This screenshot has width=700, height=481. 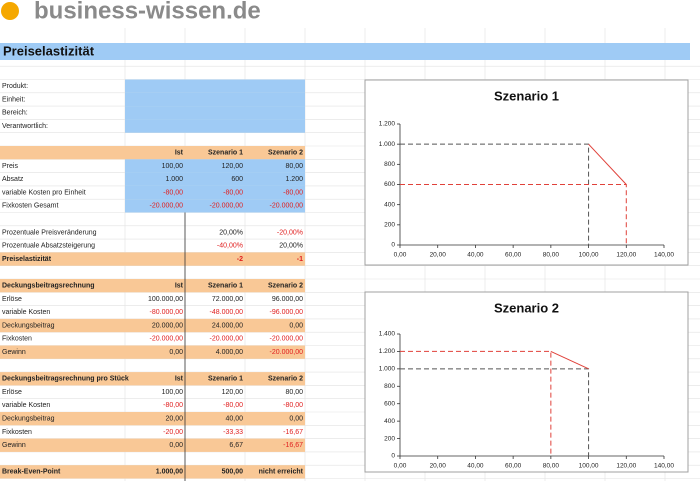 What do you see at coordinates (147, 12) in the screenshot?
I see `logo-text: business-wissen.de` at bounding box center [147, 12].